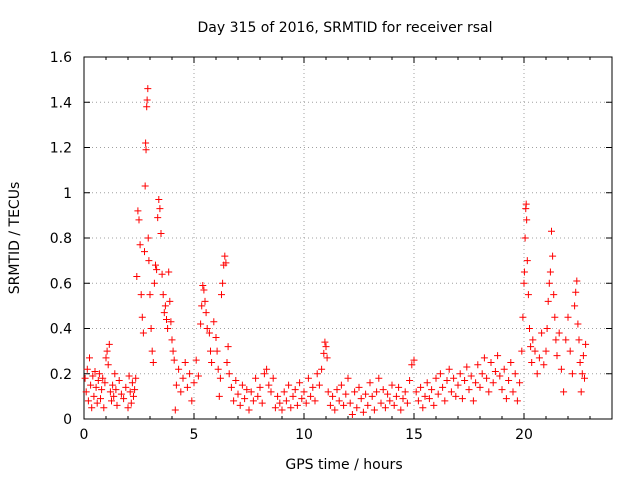  What do you see at coordinates (61, 330) in the screenshot?
I see `y-tick-label: 0.4` at bounding box center [61, 330].